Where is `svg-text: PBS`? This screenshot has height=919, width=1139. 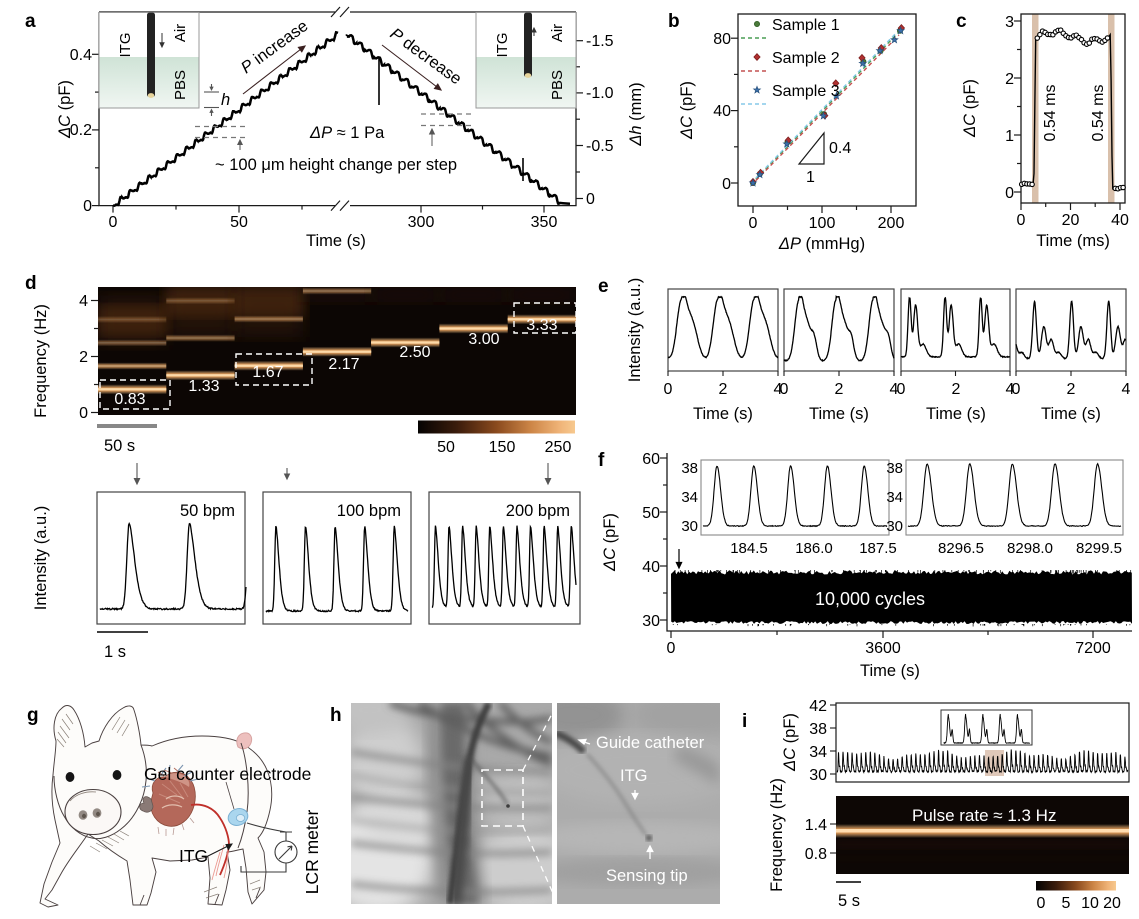 svg-text: PBS is located at coordinates (180, 85).